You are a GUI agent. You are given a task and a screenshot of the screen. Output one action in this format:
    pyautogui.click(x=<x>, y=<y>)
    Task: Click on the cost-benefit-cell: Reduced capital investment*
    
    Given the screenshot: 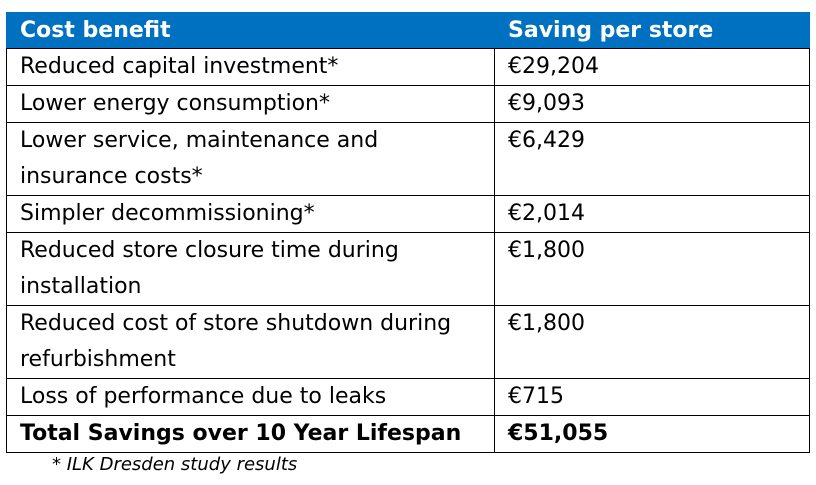 What is the action you would take?
    pyautogui.click(x=250, y=67)
    